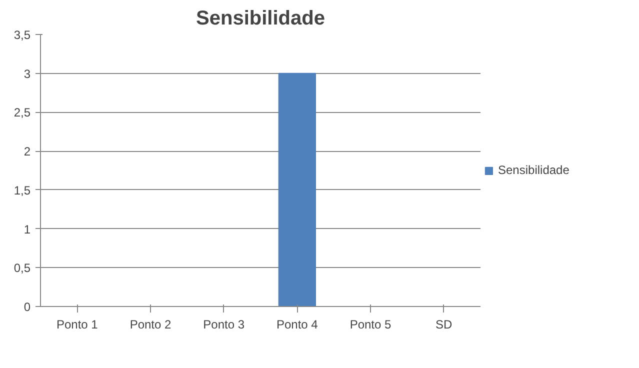  What do you see at coordinates (151, 325) in the screenshot?
I see `x-tick-label: Ponto 2` at bounding box center [151, 325].